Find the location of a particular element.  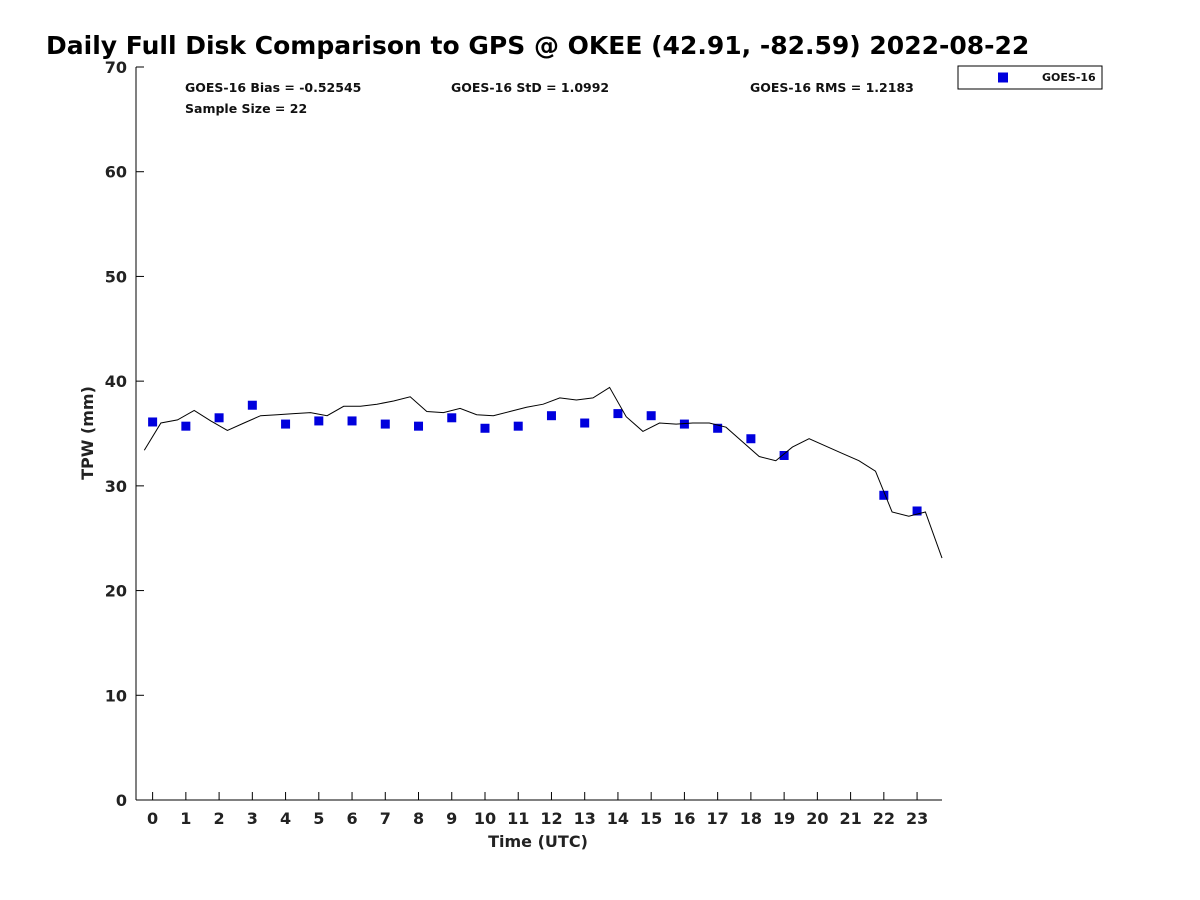

x-tick-label: 11 is located at coordinates (518, 818).